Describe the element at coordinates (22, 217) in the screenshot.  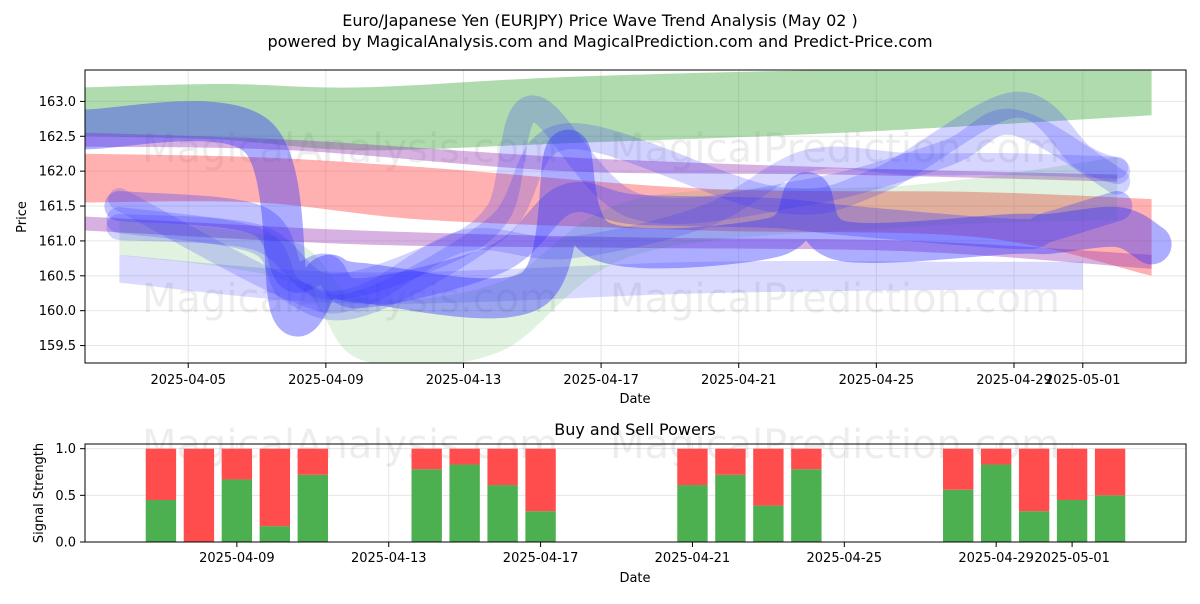
I see `price-y-axis-label: Price` at that location.